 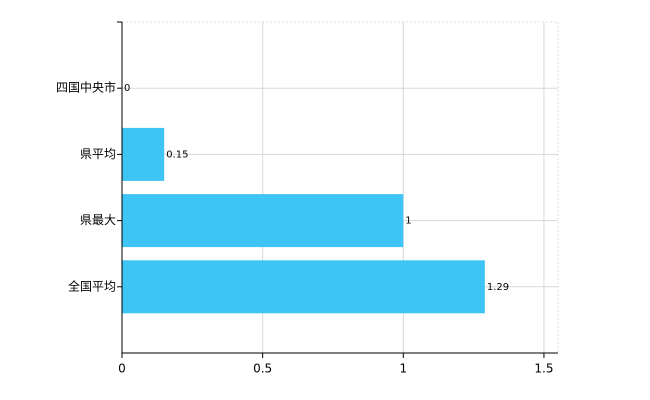 I want to click on value-label: 1, so click(x=408, y=221).